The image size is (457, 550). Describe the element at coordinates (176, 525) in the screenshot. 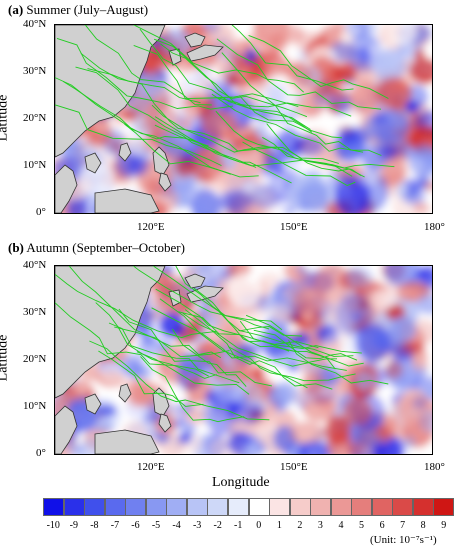

I see `colorbar-label: -4` at that location.